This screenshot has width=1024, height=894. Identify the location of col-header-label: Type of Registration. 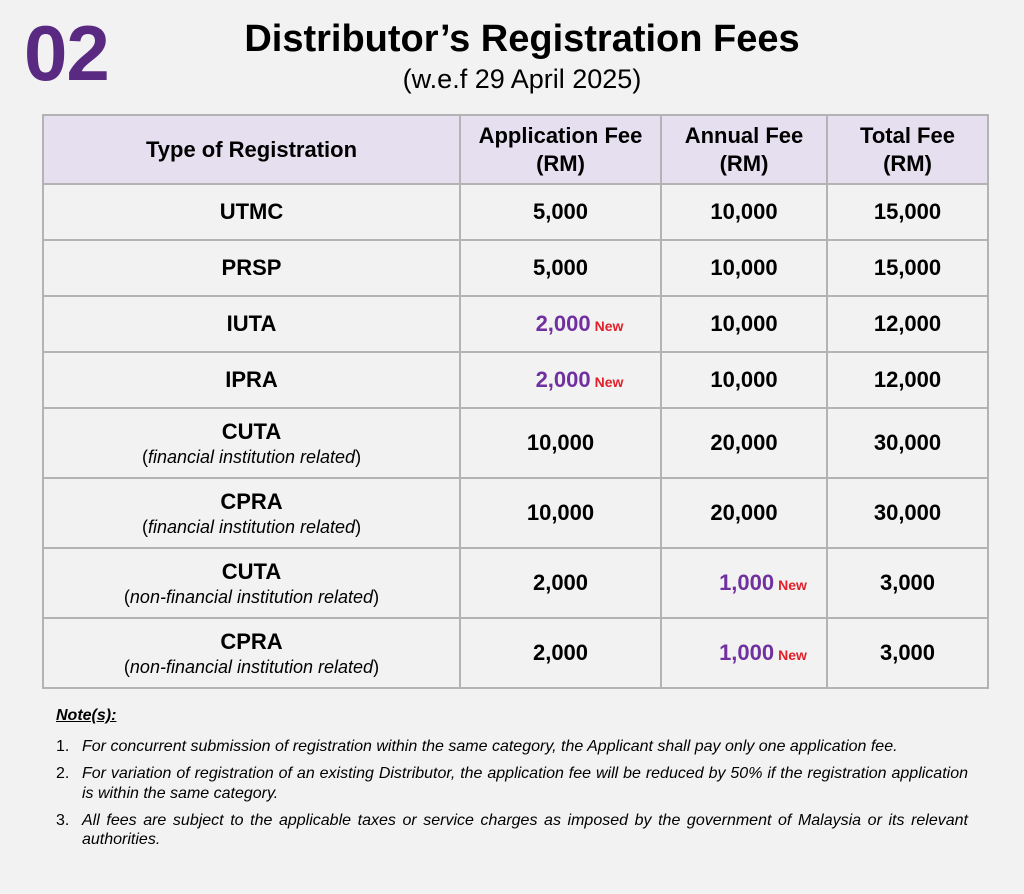
(251, 149).